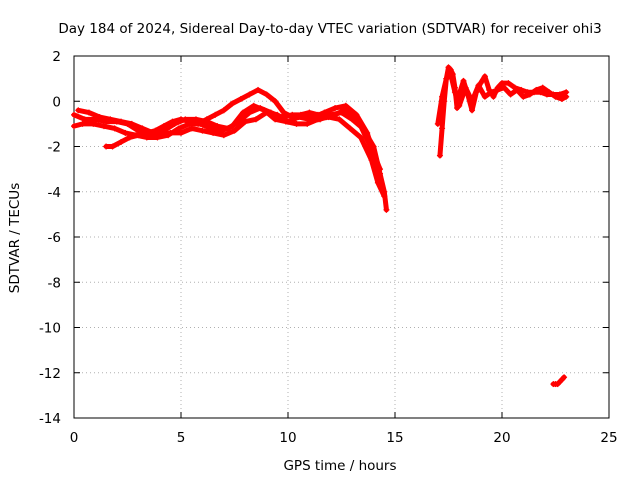 The height and width of the screenshot is (480, 640). Describe the element at coordinates (50, 419) in the screenshot. I see `y-tick-label: -14` at that location.